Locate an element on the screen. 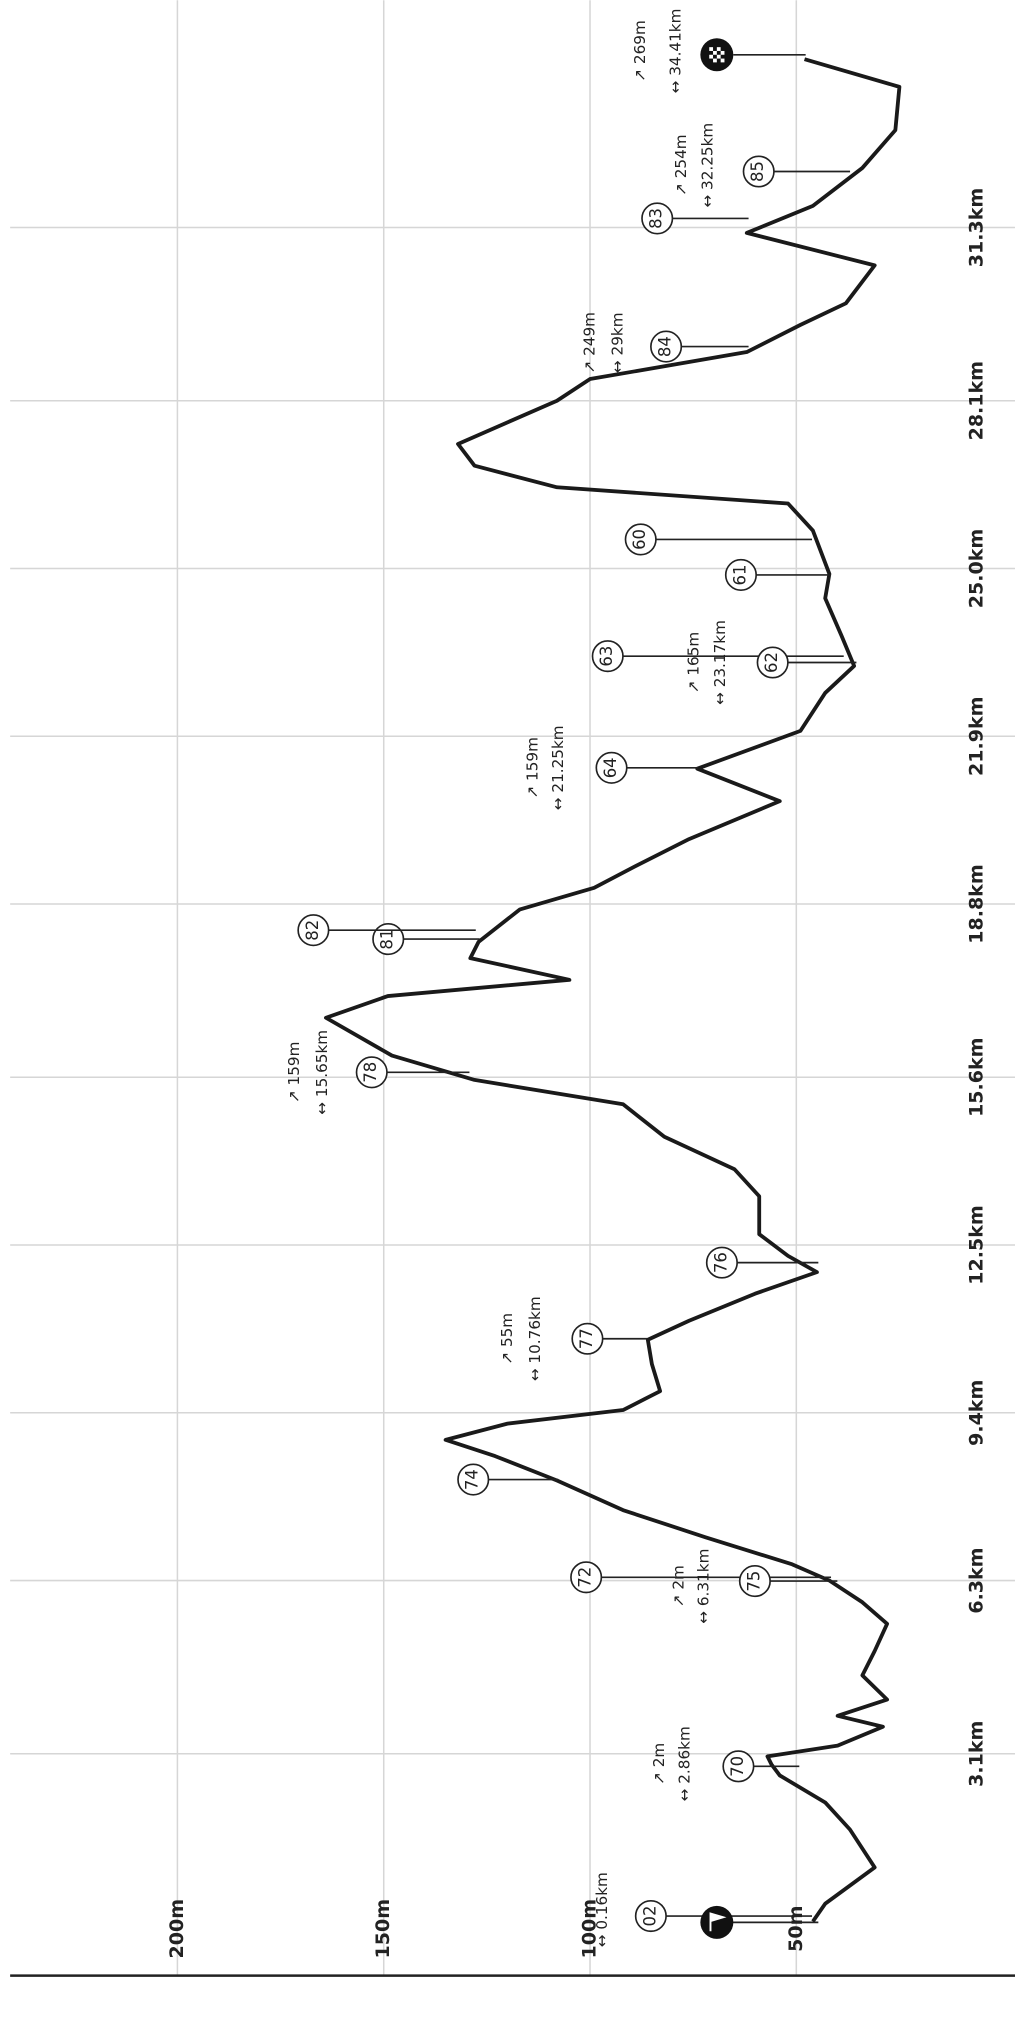 Image resolution: width=1015 pixels, height=2019 pixels. x-tick-label: 3.1km is located at coordinates (976, 1754).